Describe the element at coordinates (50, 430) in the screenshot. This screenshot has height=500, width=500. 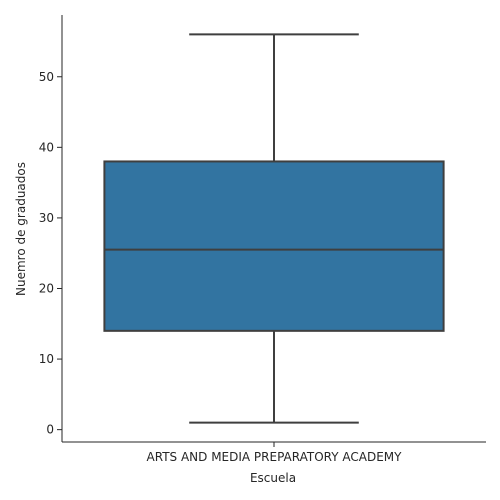
I see `y-tick-label: 0` at that location.